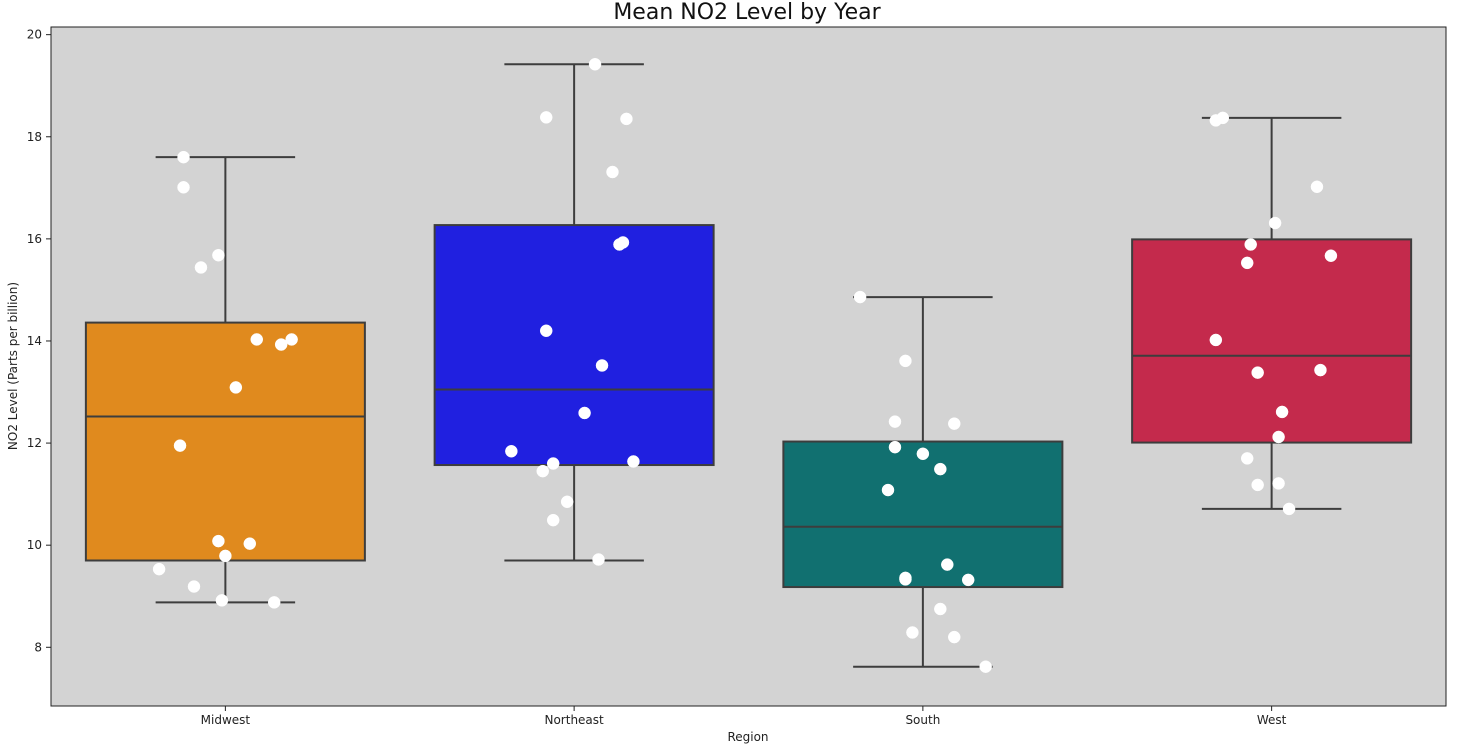 This screenshot has width=1470, height=756. I want to click on y-tick-label: 12, so click(34, 443).